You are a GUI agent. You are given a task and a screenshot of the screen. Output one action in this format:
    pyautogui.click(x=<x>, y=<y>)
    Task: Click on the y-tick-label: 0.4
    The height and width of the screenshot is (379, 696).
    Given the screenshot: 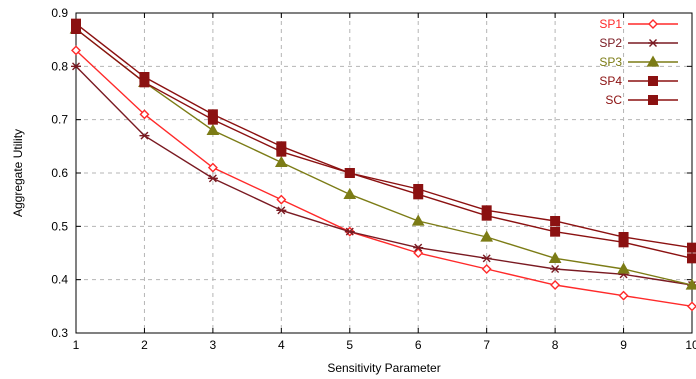 What is the action you would take?
    pyautogui.click(x=59, y=280)
    